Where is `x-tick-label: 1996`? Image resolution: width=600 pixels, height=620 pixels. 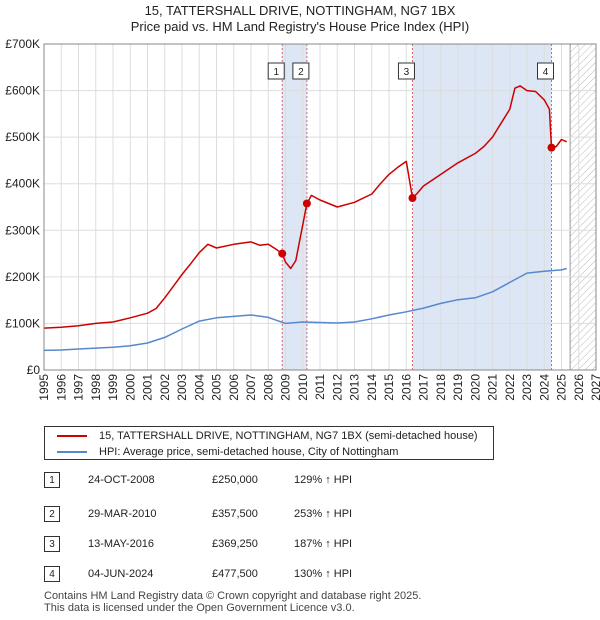 x-tick-label: 1996 is located at coordinates (61, 387).